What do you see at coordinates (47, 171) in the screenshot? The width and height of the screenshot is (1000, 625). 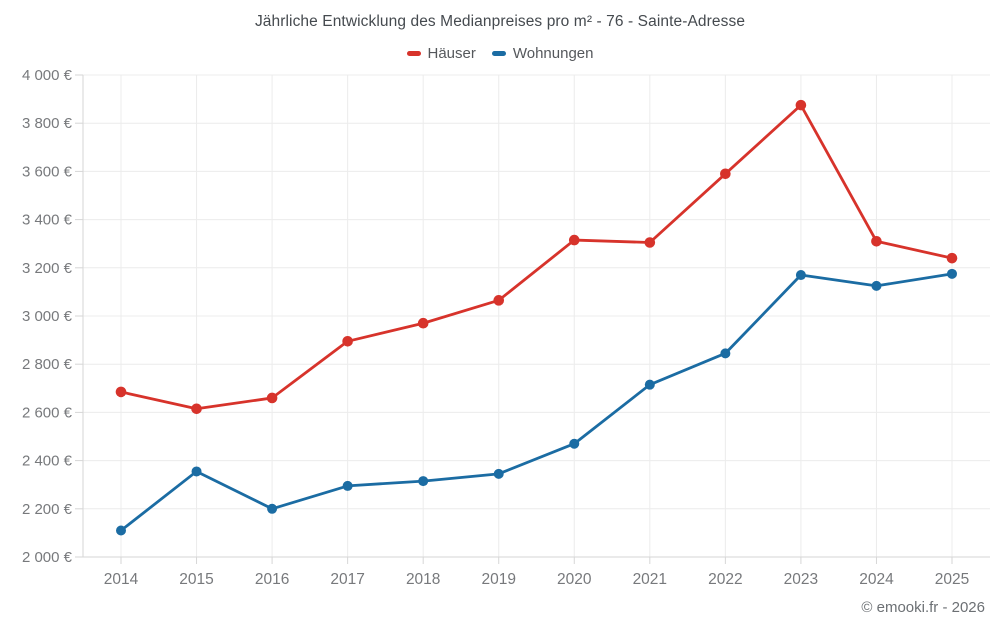 I see `y-axis-label: 3 600 €` at bounding box center [47, 171].